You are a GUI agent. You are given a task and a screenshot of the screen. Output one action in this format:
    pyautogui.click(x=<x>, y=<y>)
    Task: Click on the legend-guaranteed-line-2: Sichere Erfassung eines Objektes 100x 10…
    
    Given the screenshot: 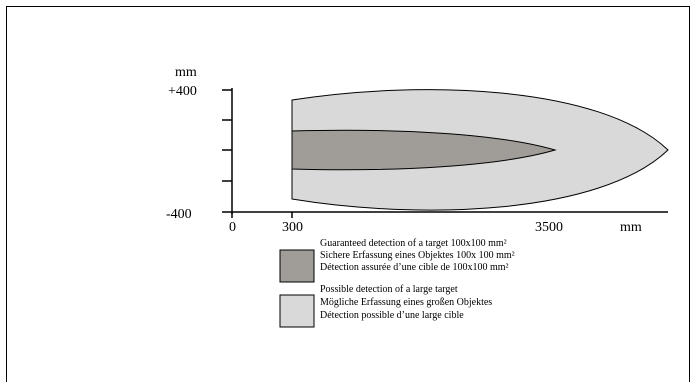 What is the action you would take?
    pyautogui.click(x=417, y=255)
    